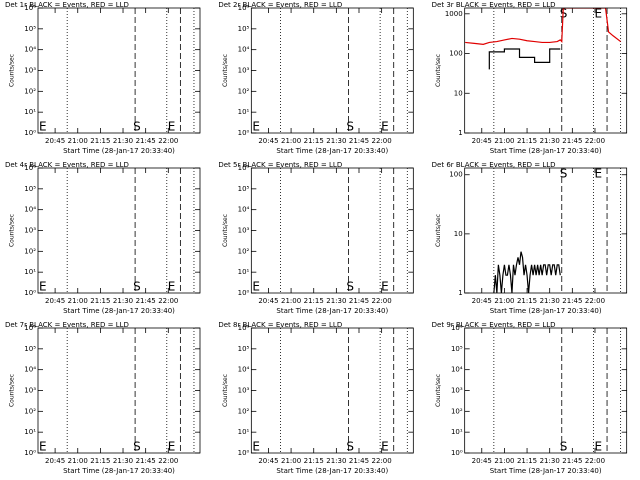 This screenshot has height=480, width=640. What do you see at coordinates (67, 325) in the screenshot?
I see `chart-title: Det 7r BLACK = Events, RED = LLD` at bounding box center [67, 325].